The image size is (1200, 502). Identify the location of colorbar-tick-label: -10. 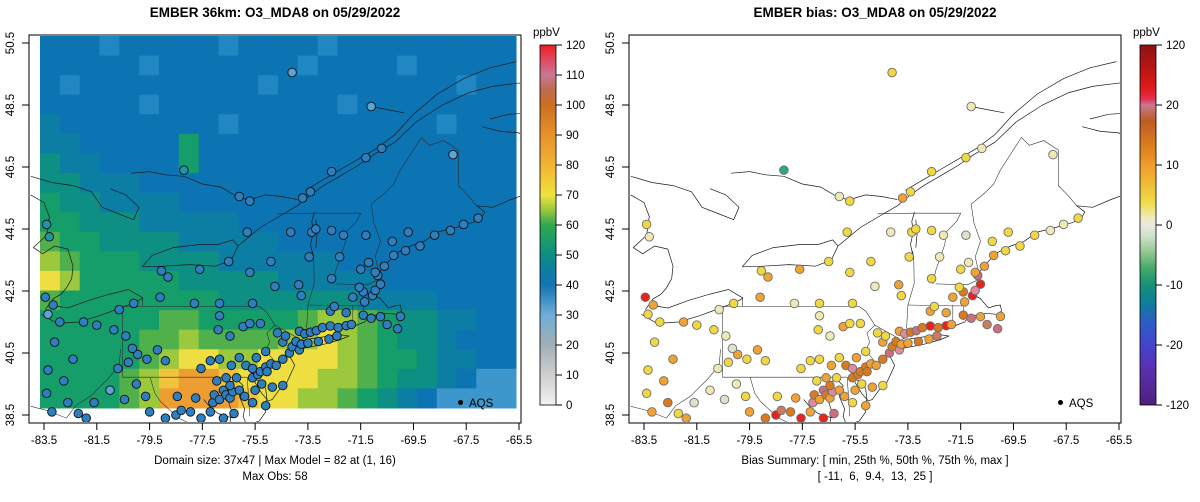
(1174, 286).